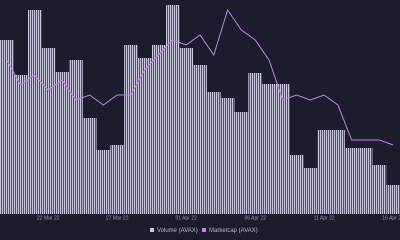 The image size is (400, 240). What do you see at coordinates (187, 218) in the screenshot?
I see `x-tick-label: 01 Apr 22` at bounding box center [187, 218].